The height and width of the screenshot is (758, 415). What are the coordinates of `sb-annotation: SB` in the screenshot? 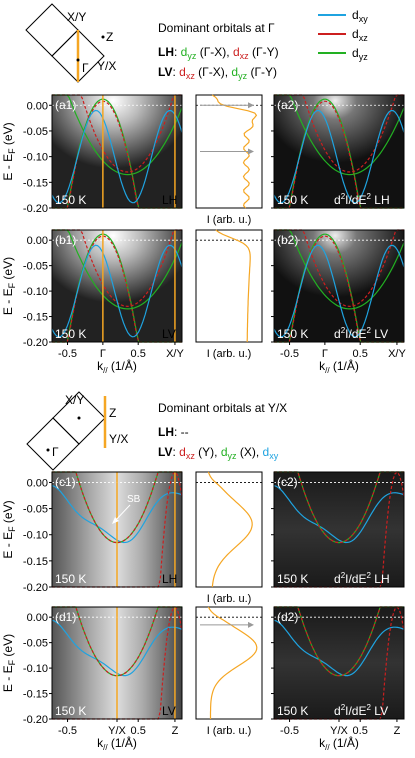 It's located at (134, 499).